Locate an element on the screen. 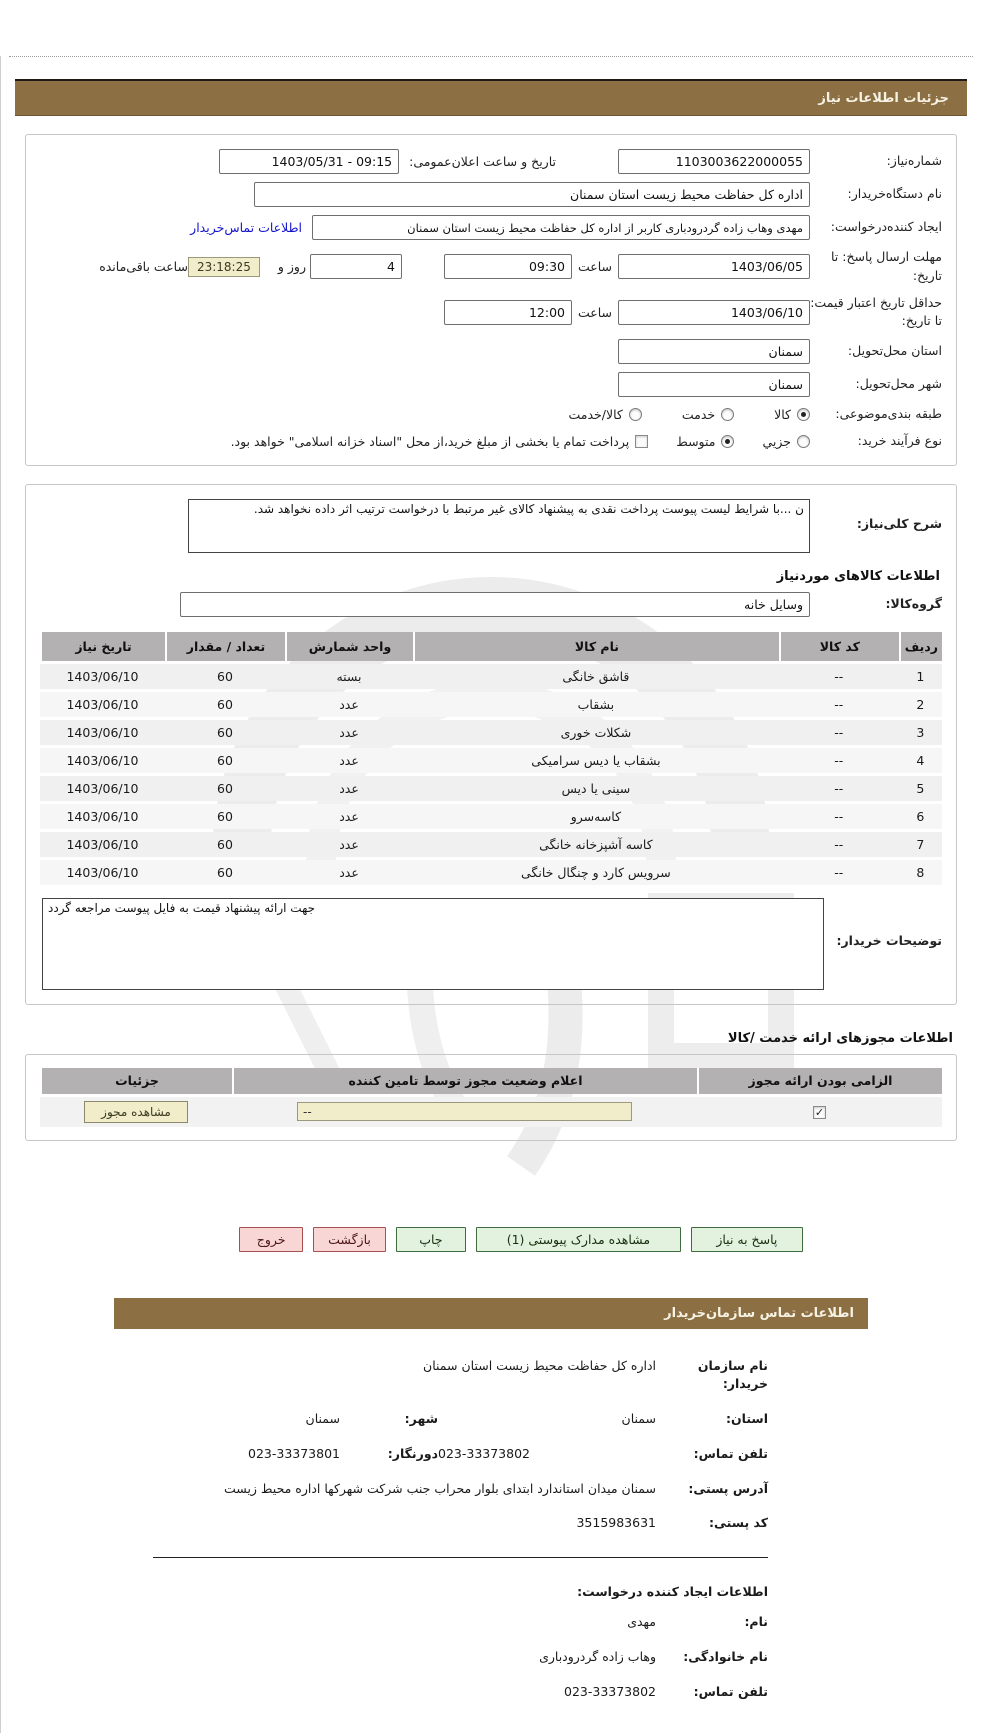 This screenshot has width=981, height=1733. license-required-checkbox is located at coordinates (819, 1112).